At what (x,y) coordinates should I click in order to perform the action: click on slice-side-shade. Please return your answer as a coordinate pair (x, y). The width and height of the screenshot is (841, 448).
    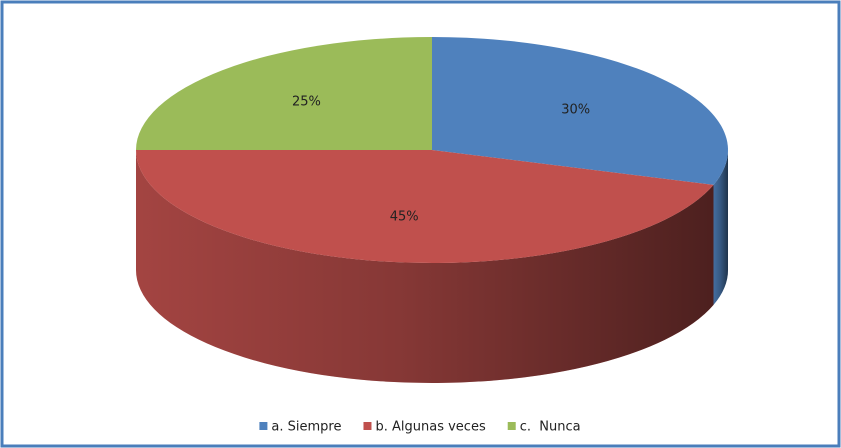
    Looking at the image, I should click on (720, 227).